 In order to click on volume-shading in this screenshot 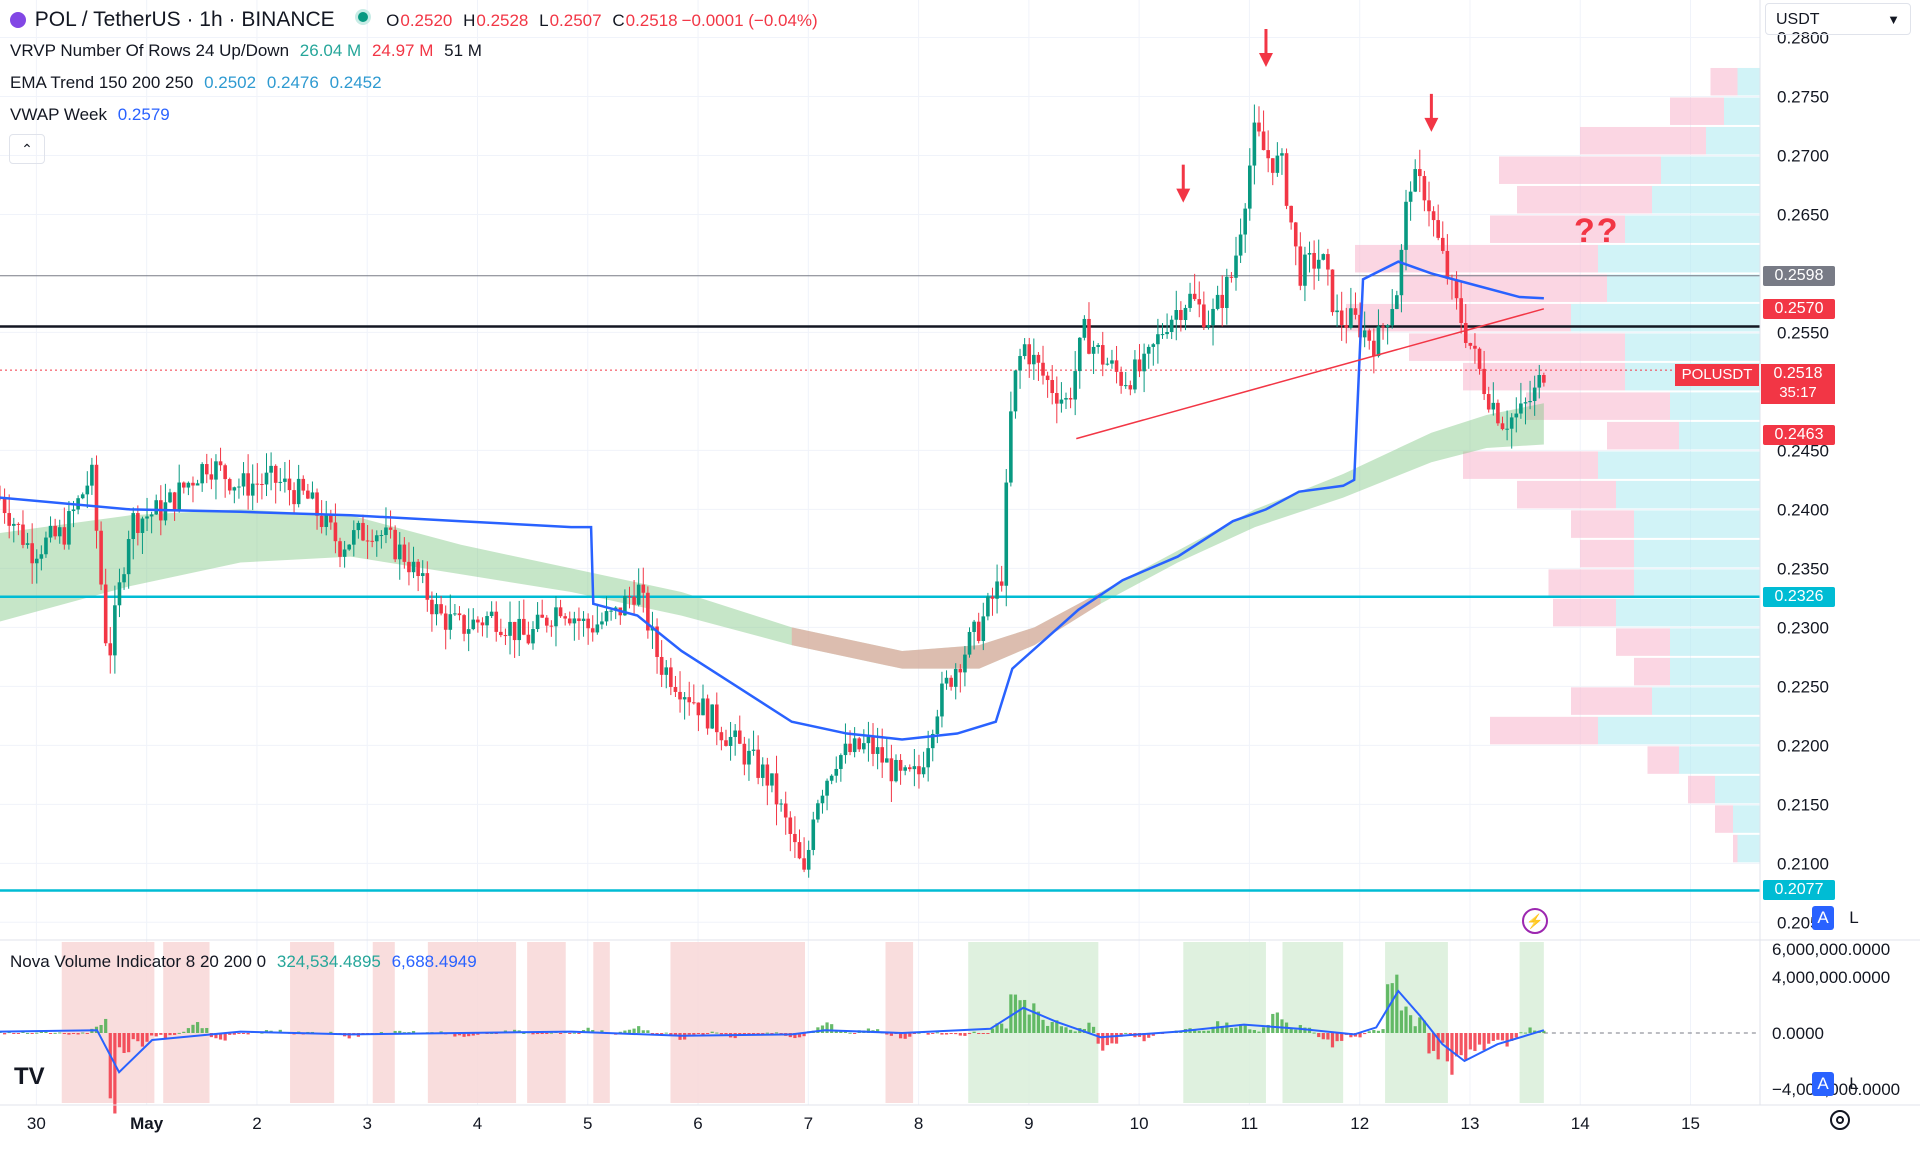, I will do `click(312, 1022)`.